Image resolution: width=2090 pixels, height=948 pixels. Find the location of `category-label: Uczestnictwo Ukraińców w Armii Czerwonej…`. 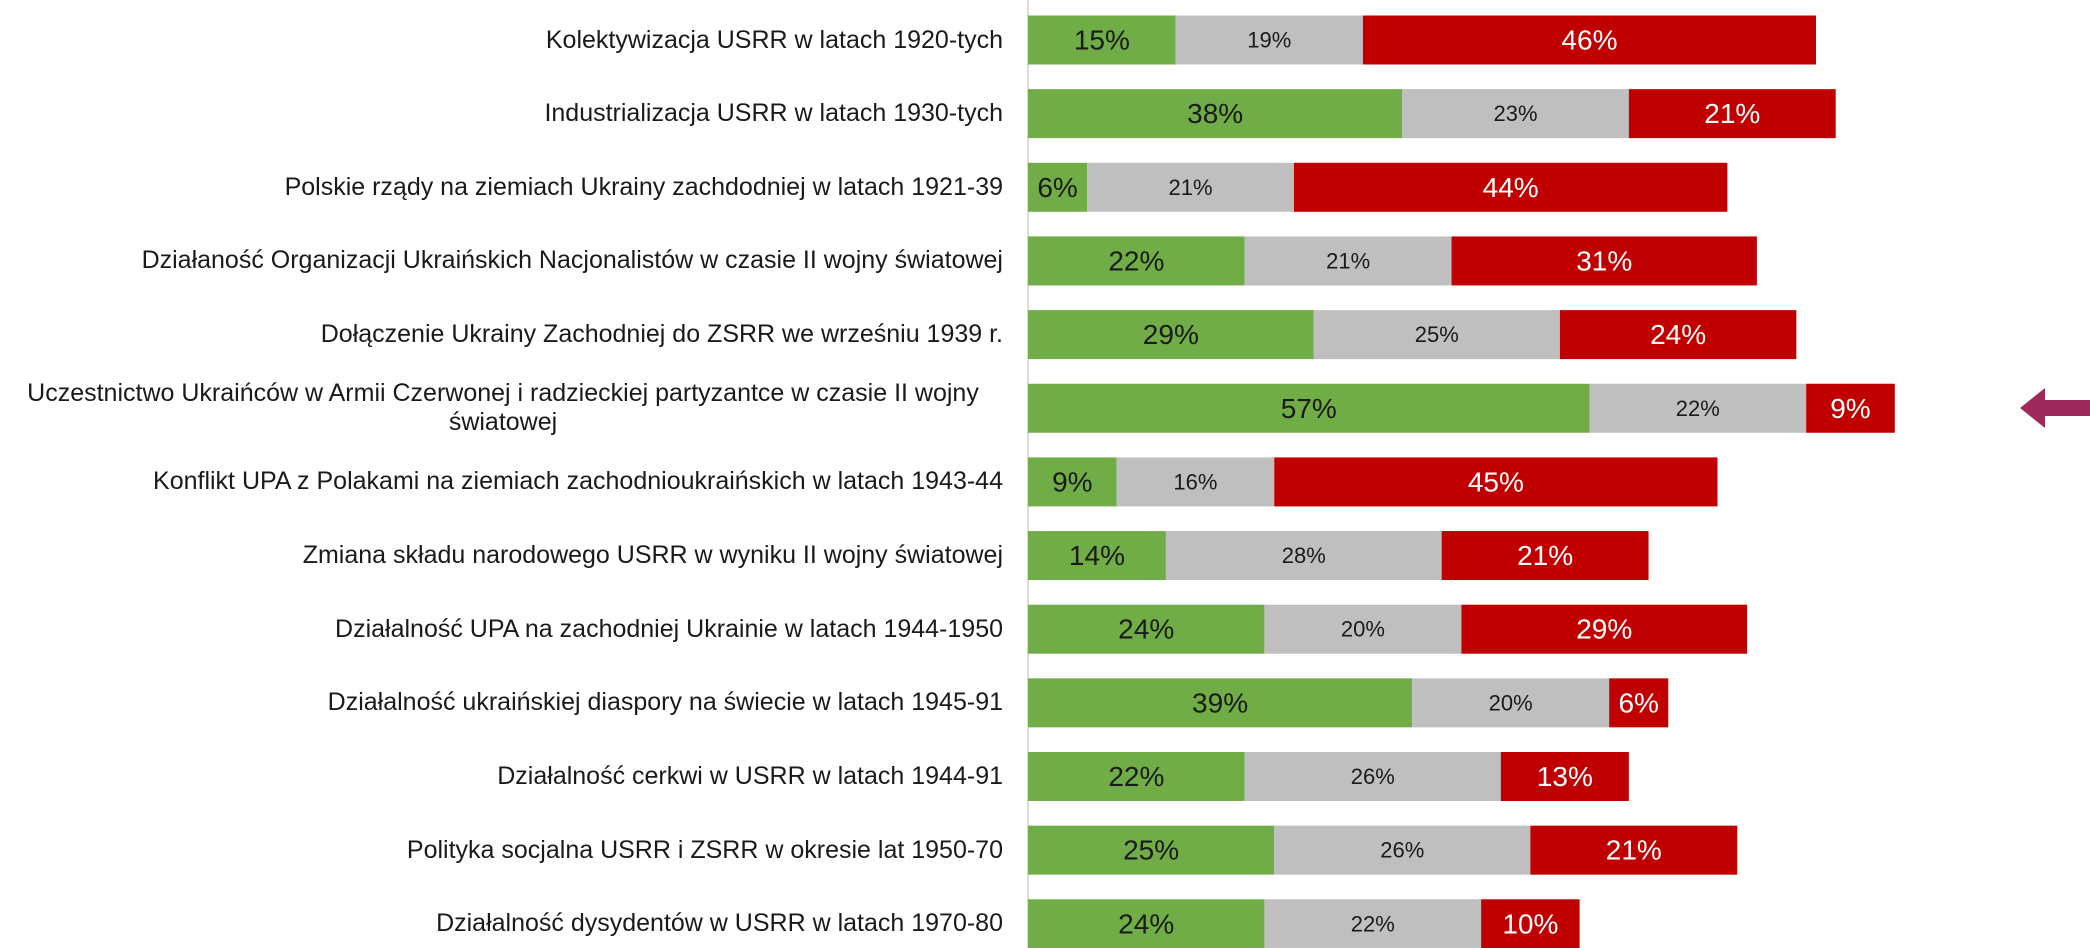

category-label: Uczestnictwo Ukraińców w Armii Czerwonej… is located at coordinates (503, 408).